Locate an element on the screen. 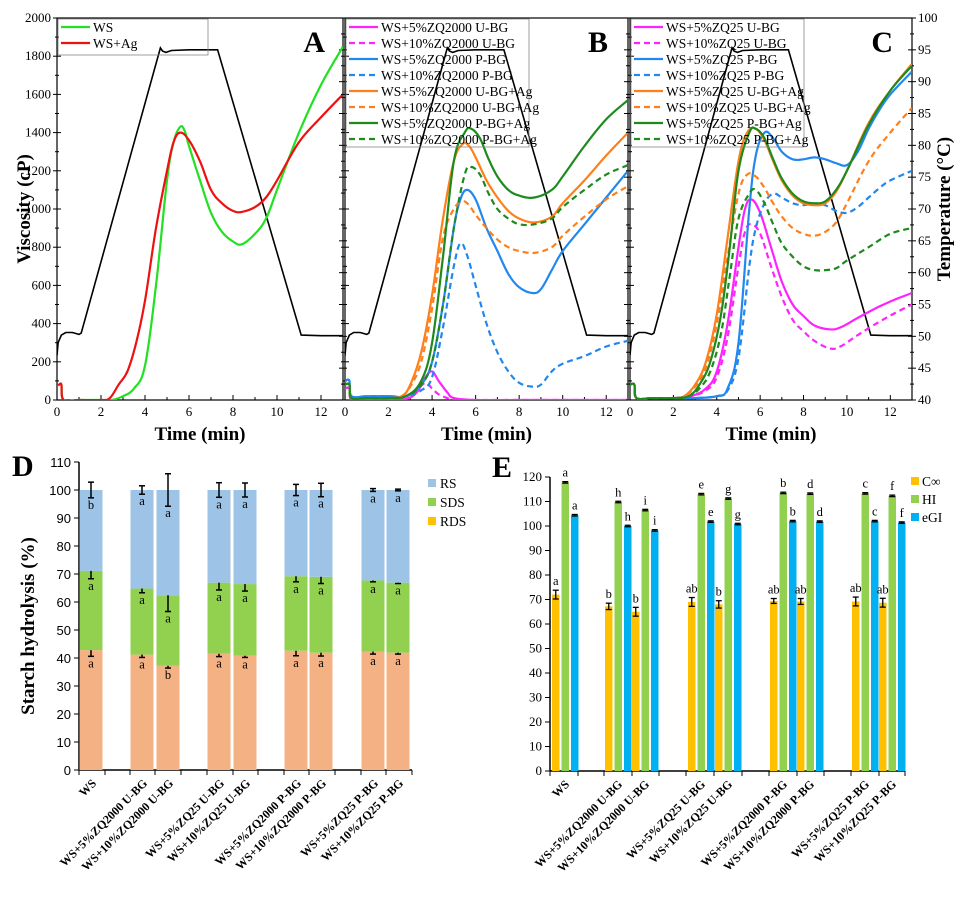  significance-letter: f is located at coordinates (892, 486).